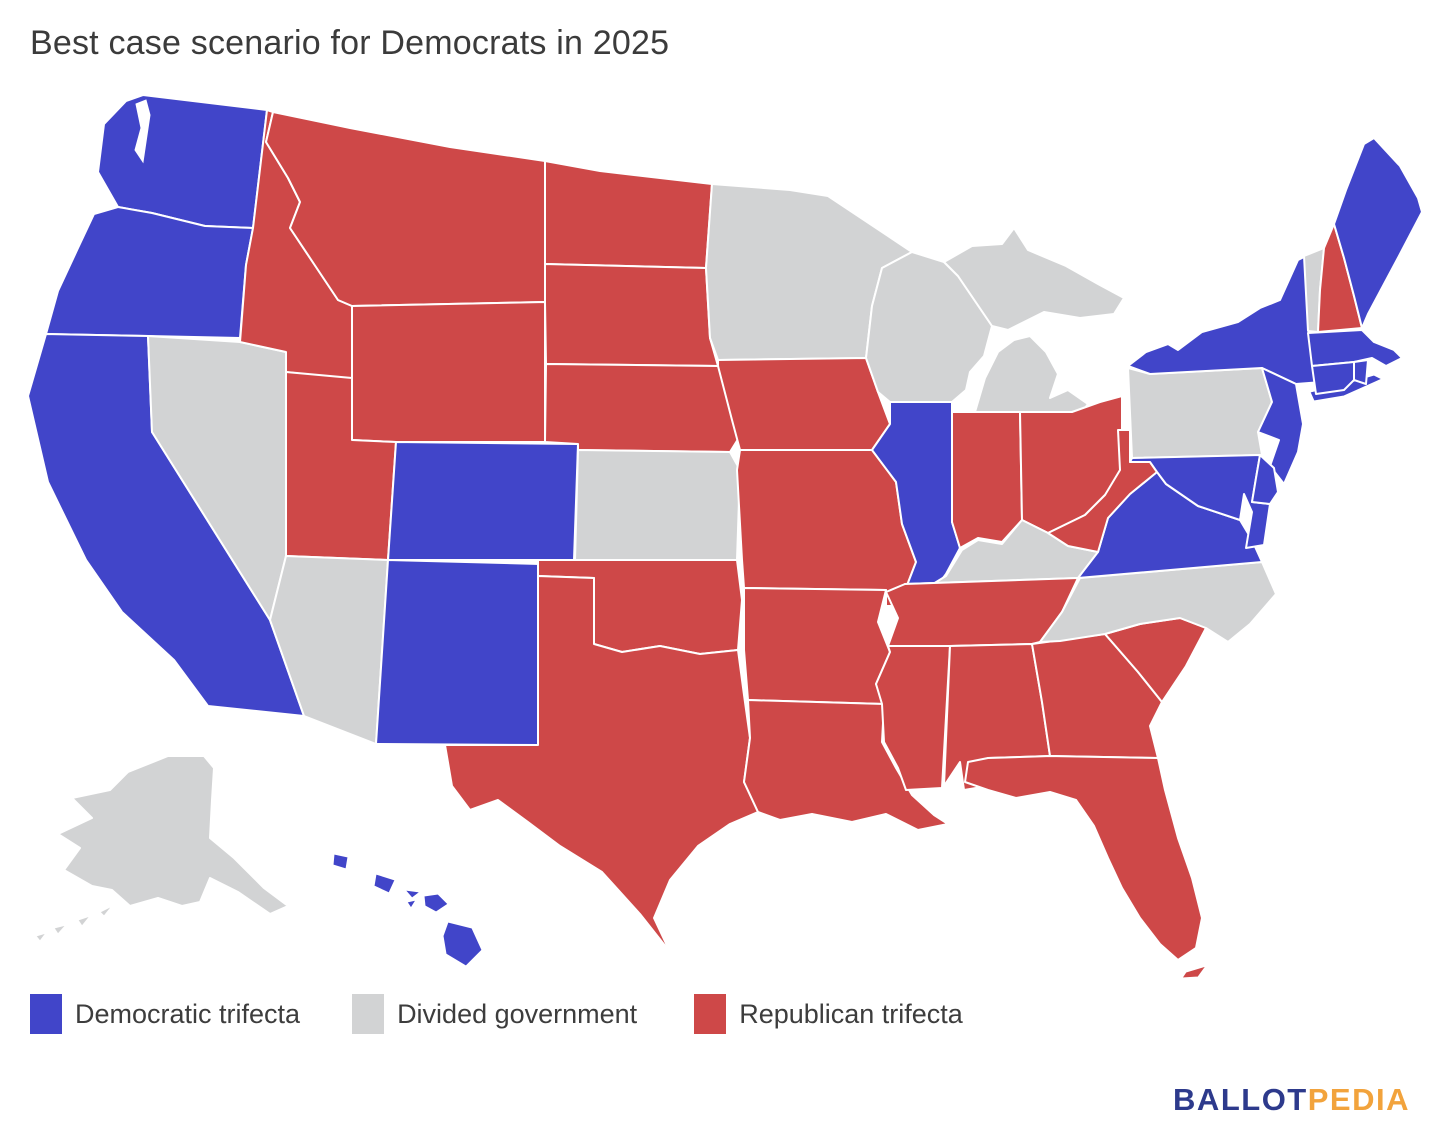 This screenshot has height=1147, width=1440. I want to click on state-florida, so click(1083, 858).